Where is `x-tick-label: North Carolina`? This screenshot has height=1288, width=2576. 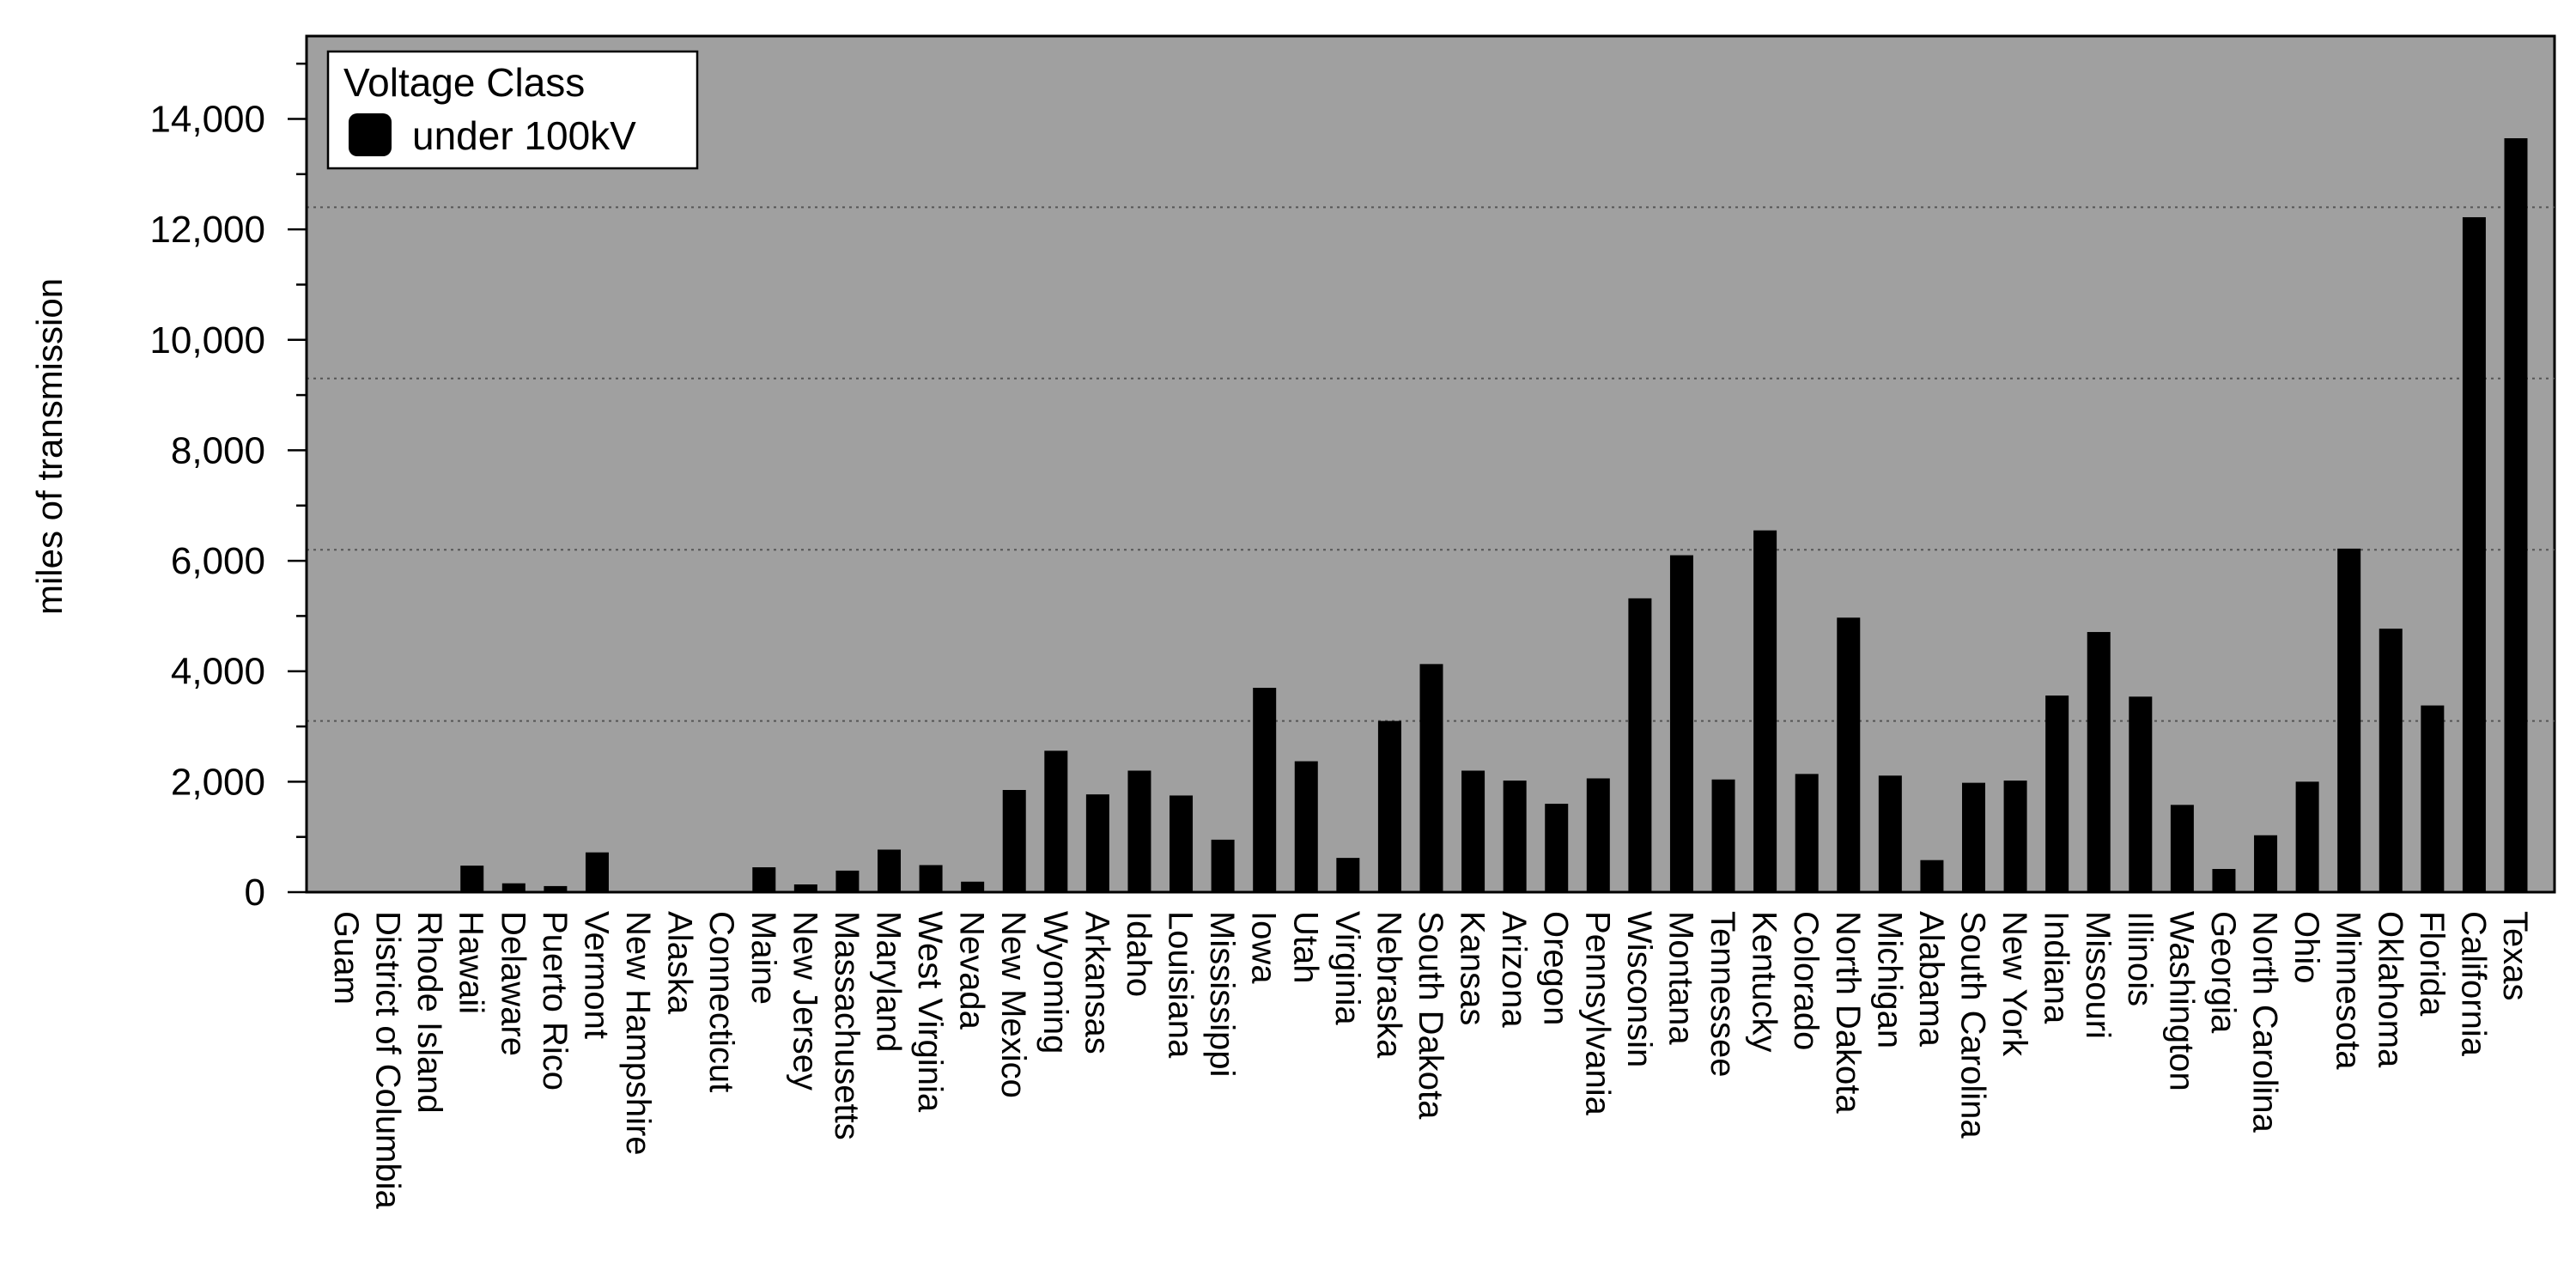 x-tick-label: North Carolina is located at coordinates (2265, 1022).